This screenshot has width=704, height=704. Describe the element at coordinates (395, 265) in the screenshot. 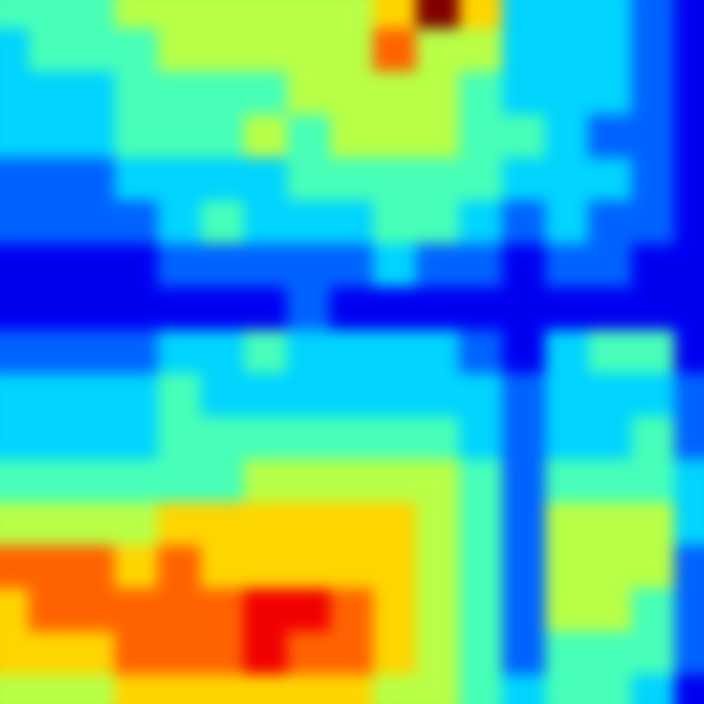

I see `heatmap-cell-r6-c9` at that location.